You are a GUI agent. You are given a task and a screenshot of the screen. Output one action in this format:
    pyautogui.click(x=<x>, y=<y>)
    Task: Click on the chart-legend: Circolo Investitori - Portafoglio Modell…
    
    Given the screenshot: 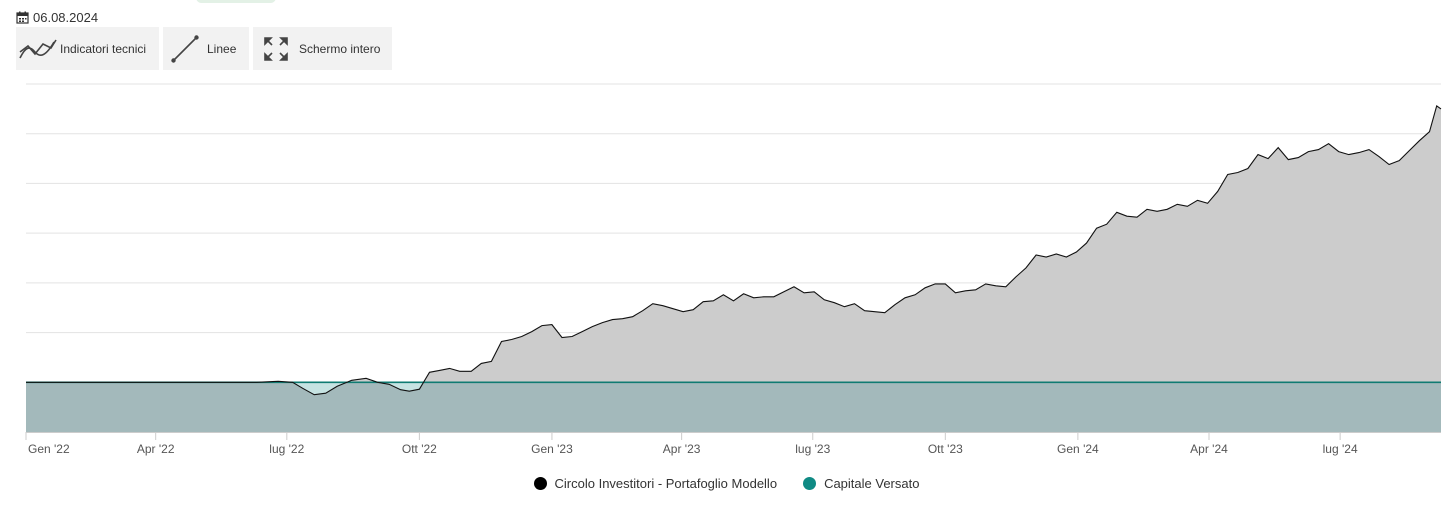 What is the action you would take?
    pyautogui.click(x=726, y=483)
    